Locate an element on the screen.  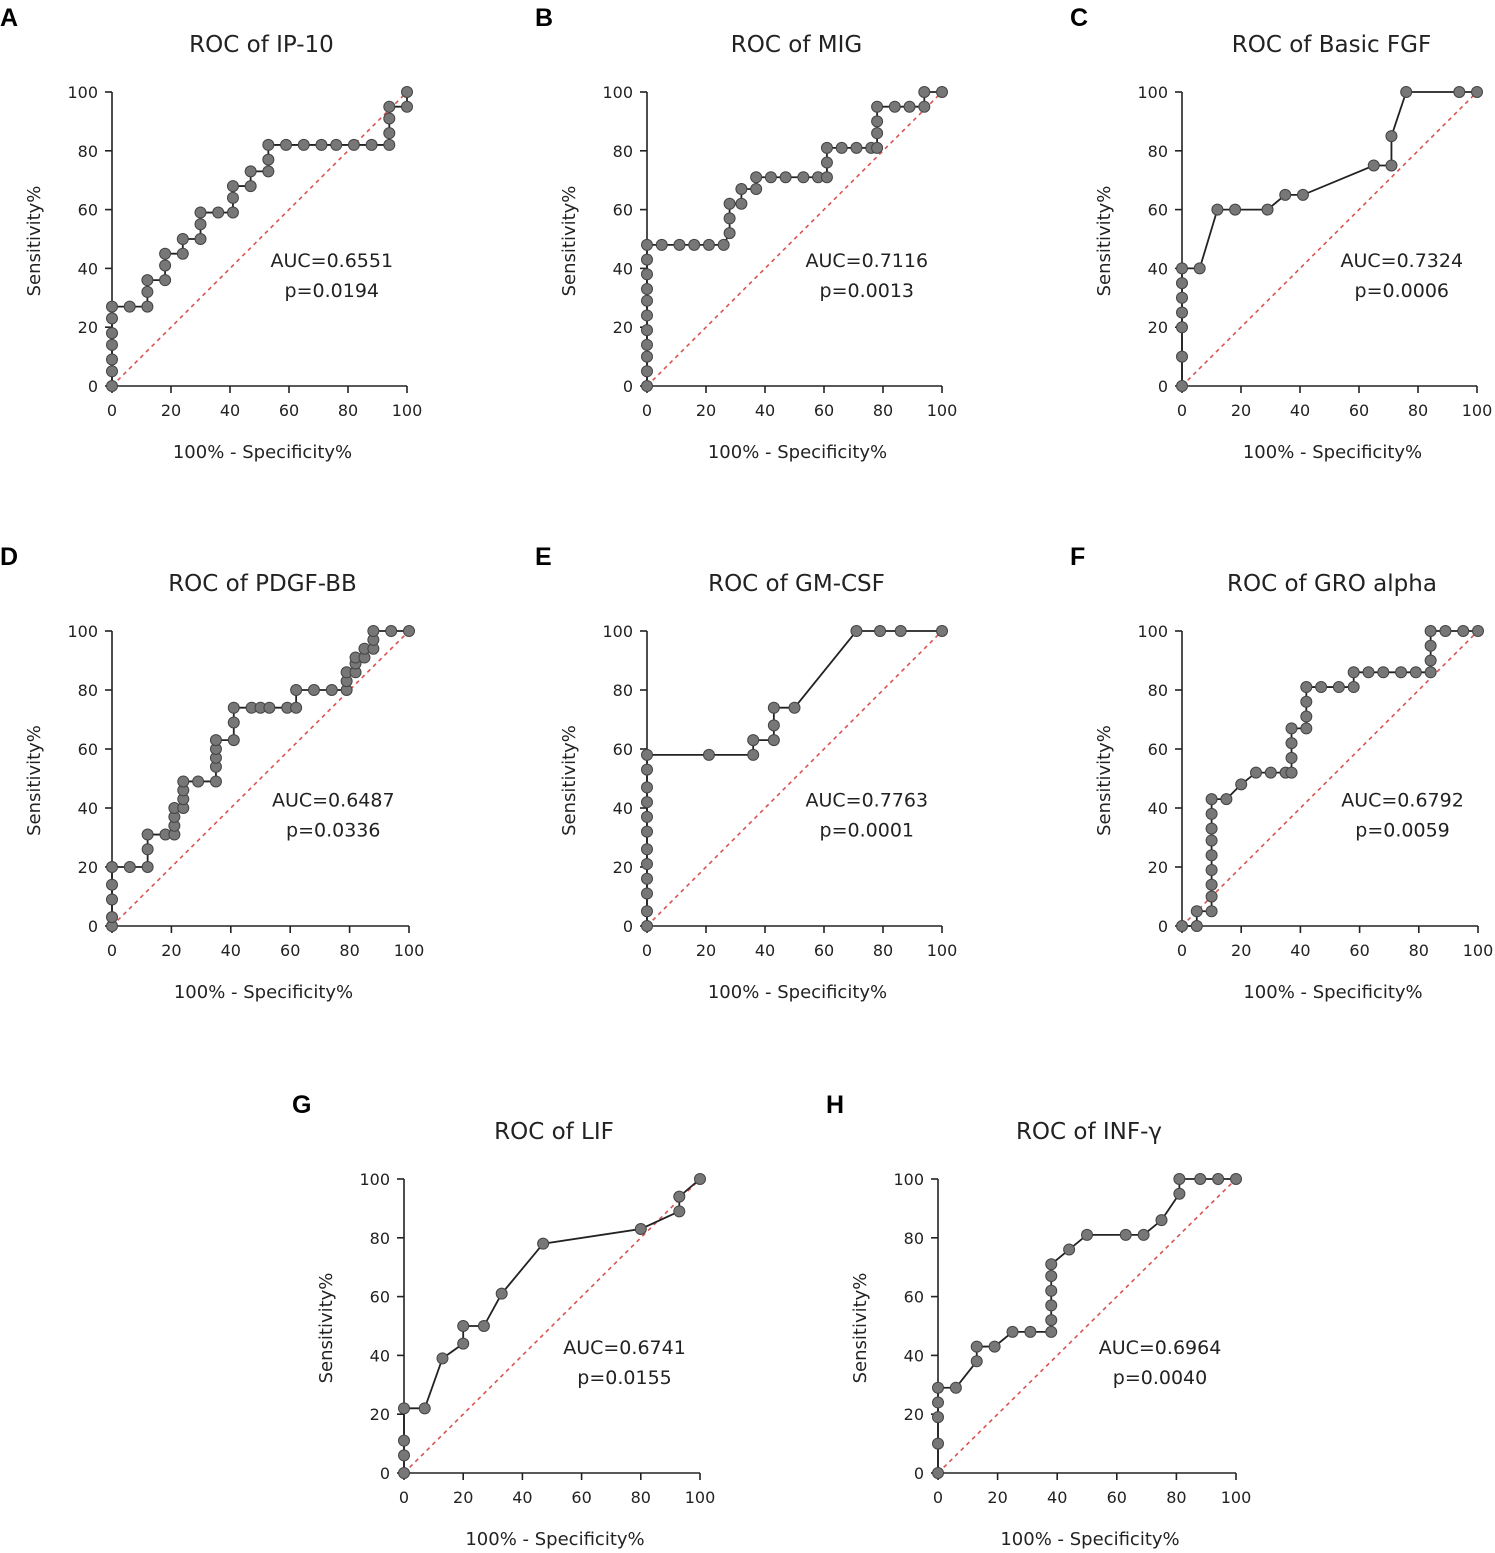
panel-title: ROC of LIF is located at coordinates (554, 1132).